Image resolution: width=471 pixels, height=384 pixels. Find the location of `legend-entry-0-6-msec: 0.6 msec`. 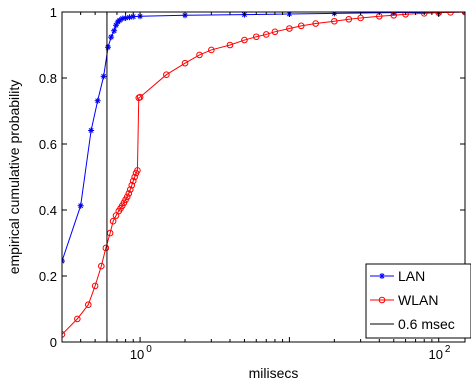

legend-entry-0-6-msec: 0.6 msec is located at coordinates (412, 324).